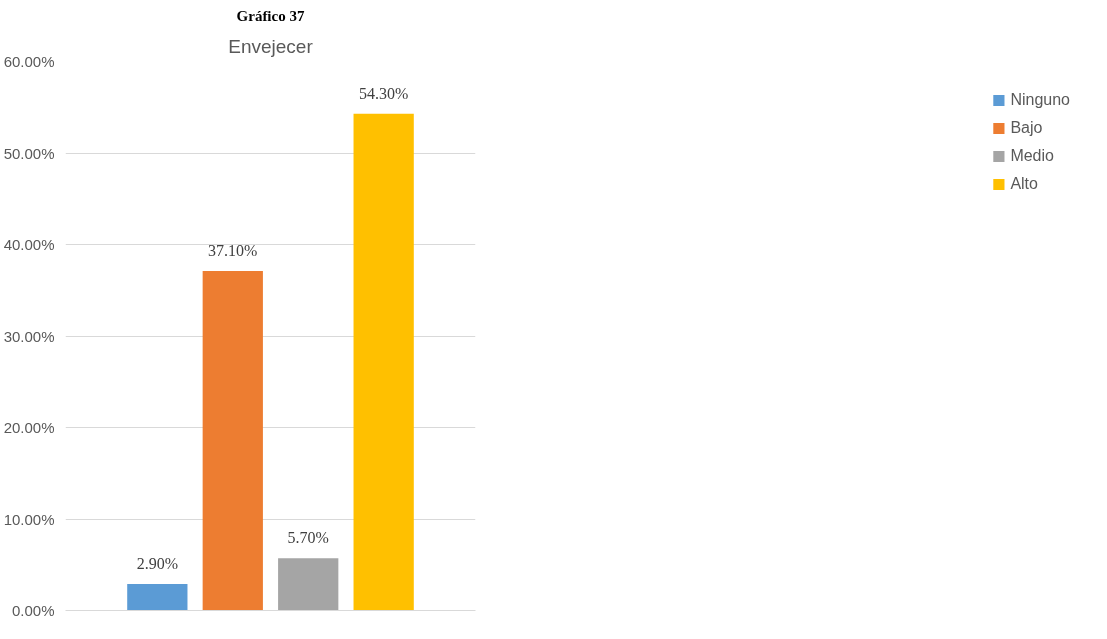  I want to click on y-tick-label: 0.00%, so click(33, 610).